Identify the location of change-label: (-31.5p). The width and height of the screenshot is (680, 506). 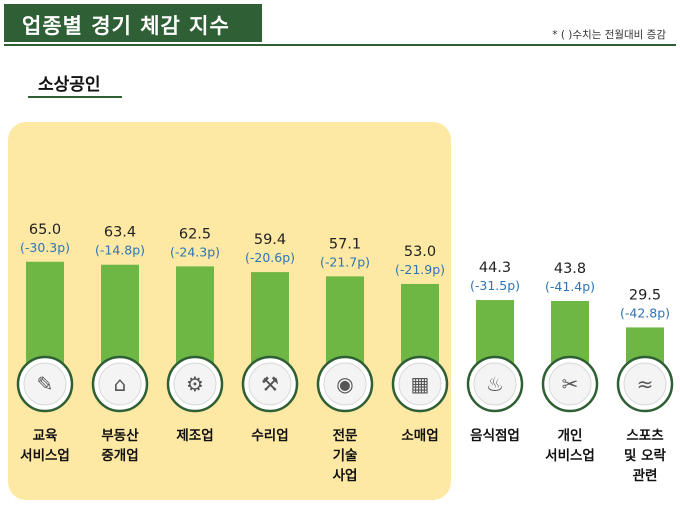
(495, 285).